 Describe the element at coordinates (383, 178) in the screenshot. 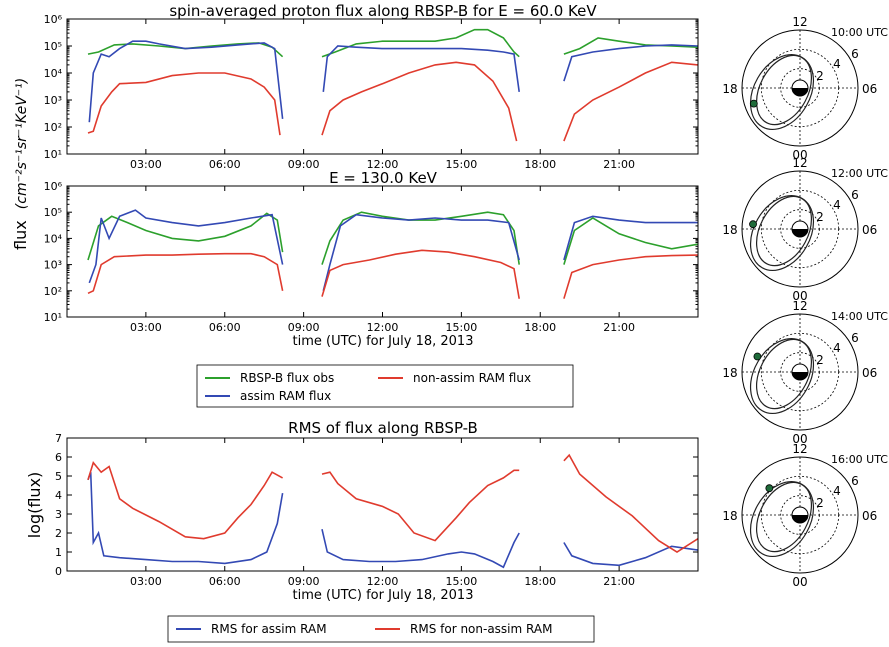

I see `panel-title: E = 130.0 KeV` at that location.